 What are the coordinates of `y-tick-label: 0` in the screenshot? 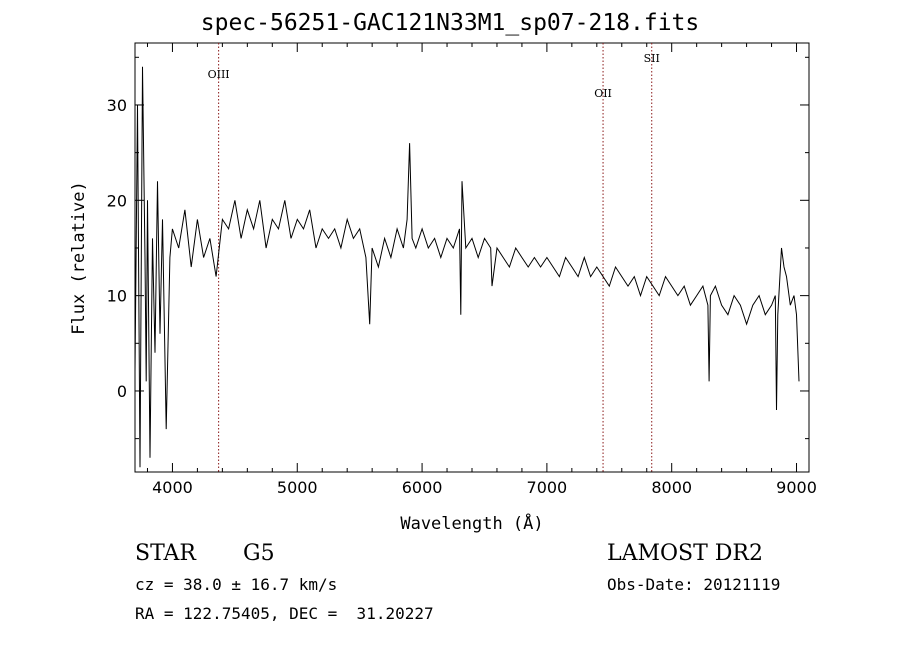 It's located at (122, 391).